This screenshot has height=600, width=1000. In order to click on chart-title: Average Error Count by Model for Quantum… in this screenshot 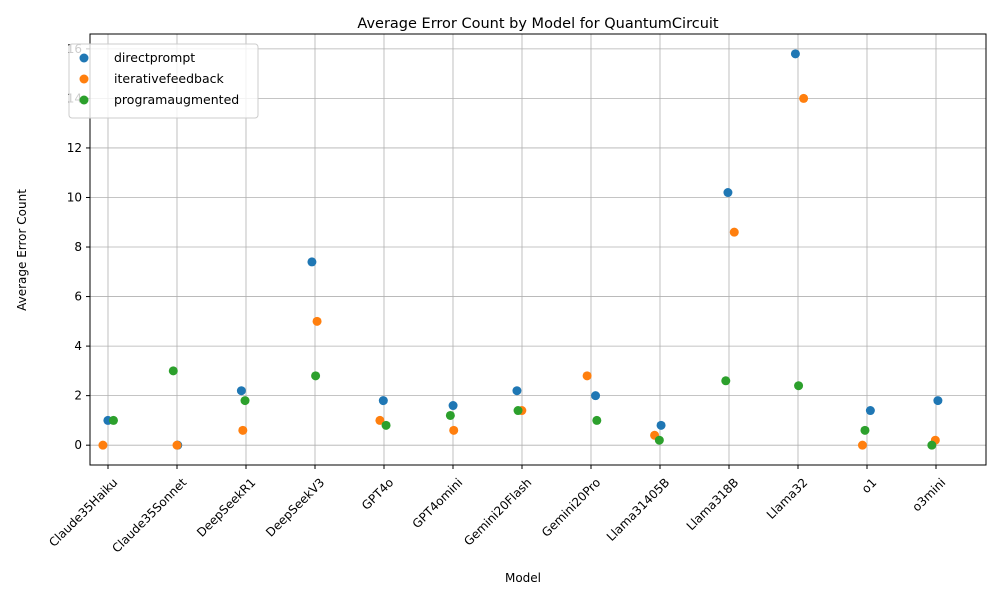, I will do `click(538, 24)`.